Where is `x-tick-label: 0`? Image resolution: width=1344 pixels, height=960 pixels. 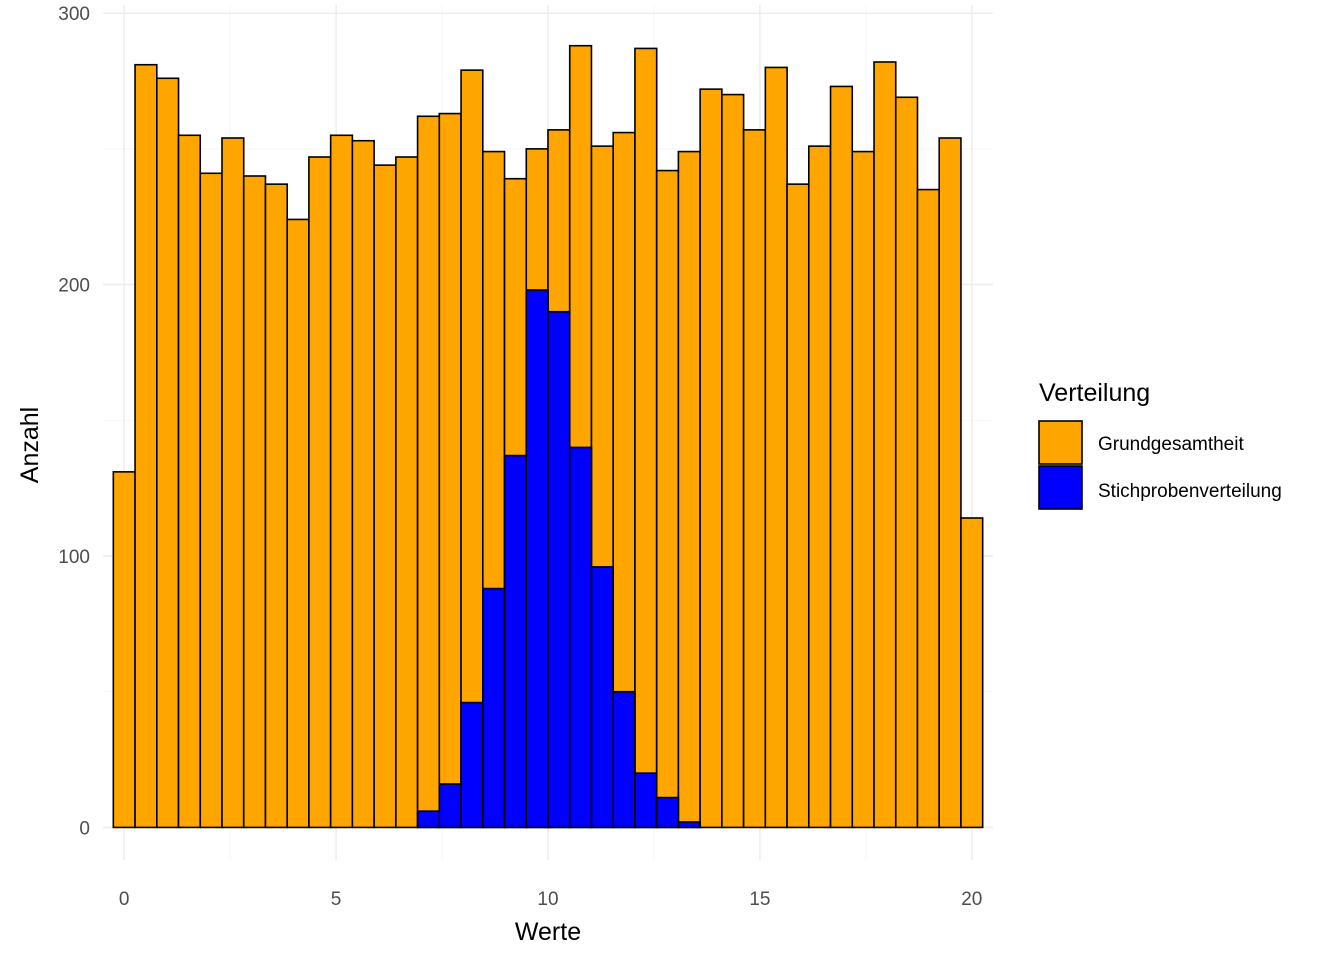
x-tick-label: 0 is located at coordinates (124, 899).